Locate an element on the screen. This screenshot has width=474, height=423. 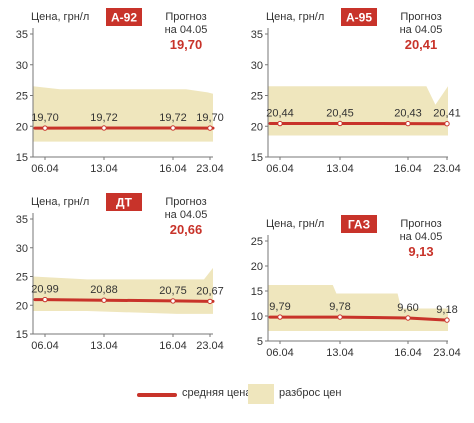
average-price-line is located at coordinates (124, 300).